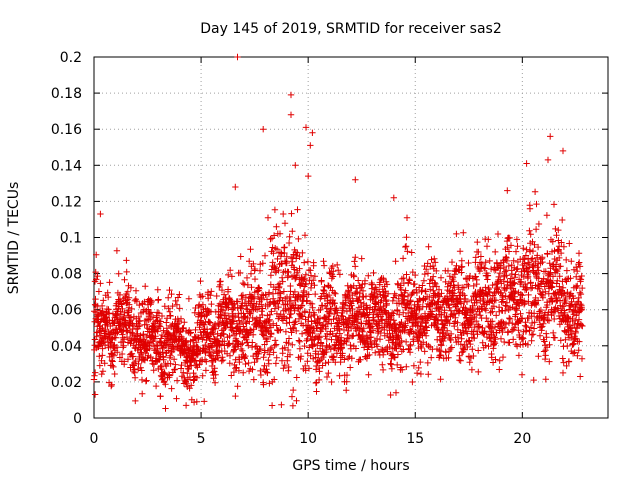 This screenshot has height=480, width=640. What do you see at coordinates (66, 275) in the screenshot?
I see `y-tick-label: 0.08` at bounding box center [66, 275].